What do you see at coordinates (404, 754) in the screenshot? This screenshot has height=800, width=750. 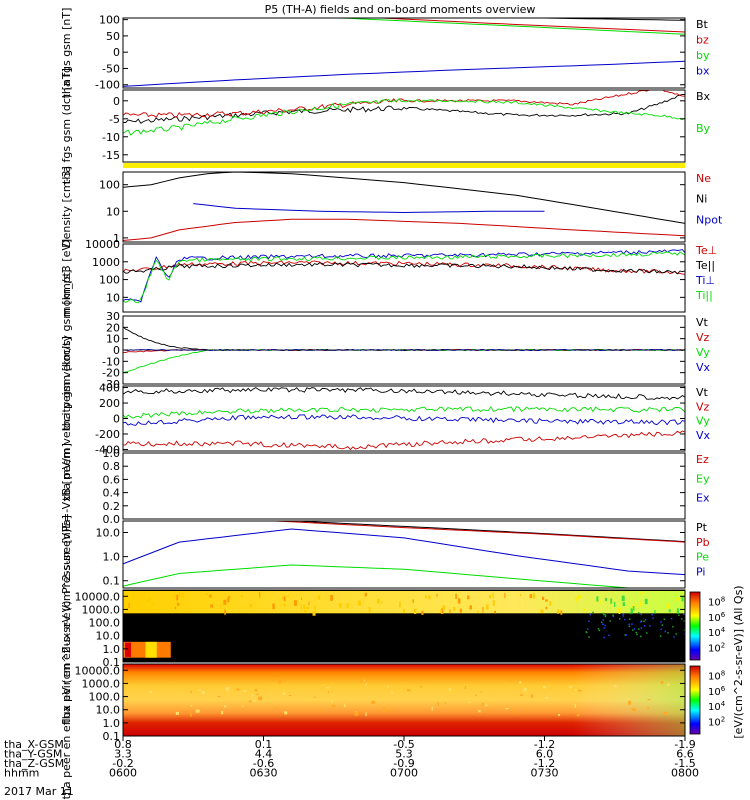 I see `time-axis-value: 5.3` at bounding box center [404, 754].